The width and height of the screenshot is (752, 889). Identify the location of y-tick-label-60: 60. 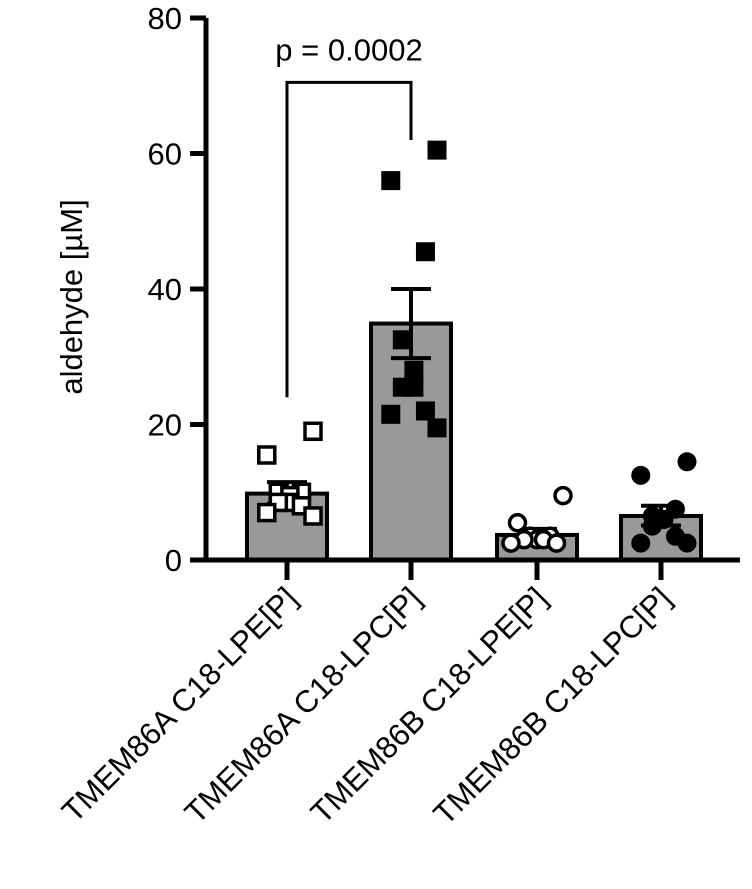
(165, 154).